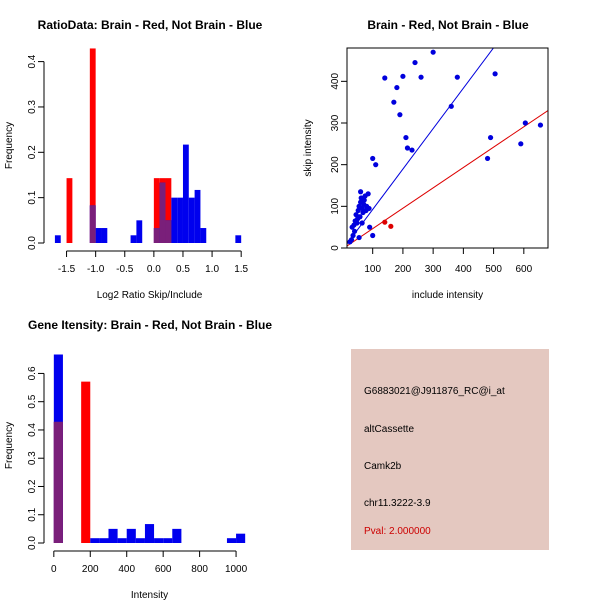 This screenshot has height=600, width=600. What do you see at coordinates (154, 269) in the screenshot?
I see `ratio-x-tick-label: 0.0` at bounding box center [154, 269].